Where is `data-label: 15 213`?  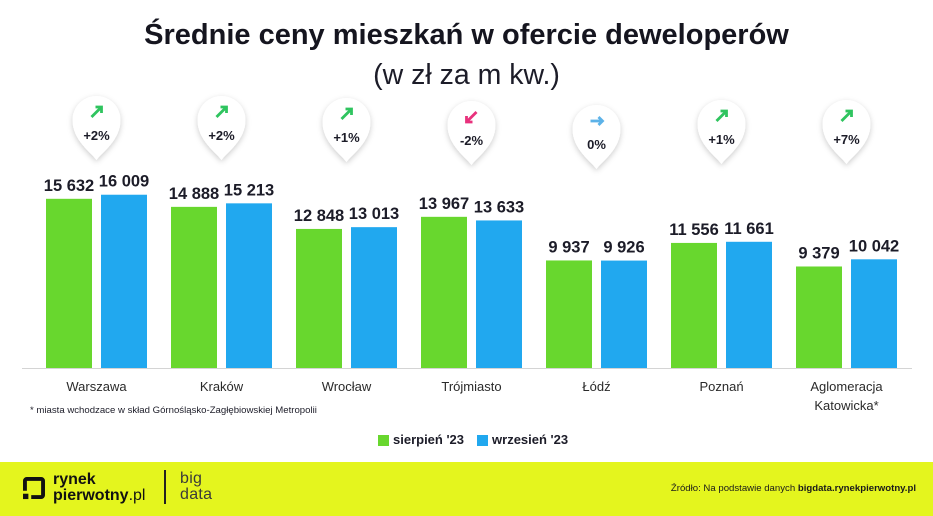 data-label: 15 213 is located at coordinates (249, 190).